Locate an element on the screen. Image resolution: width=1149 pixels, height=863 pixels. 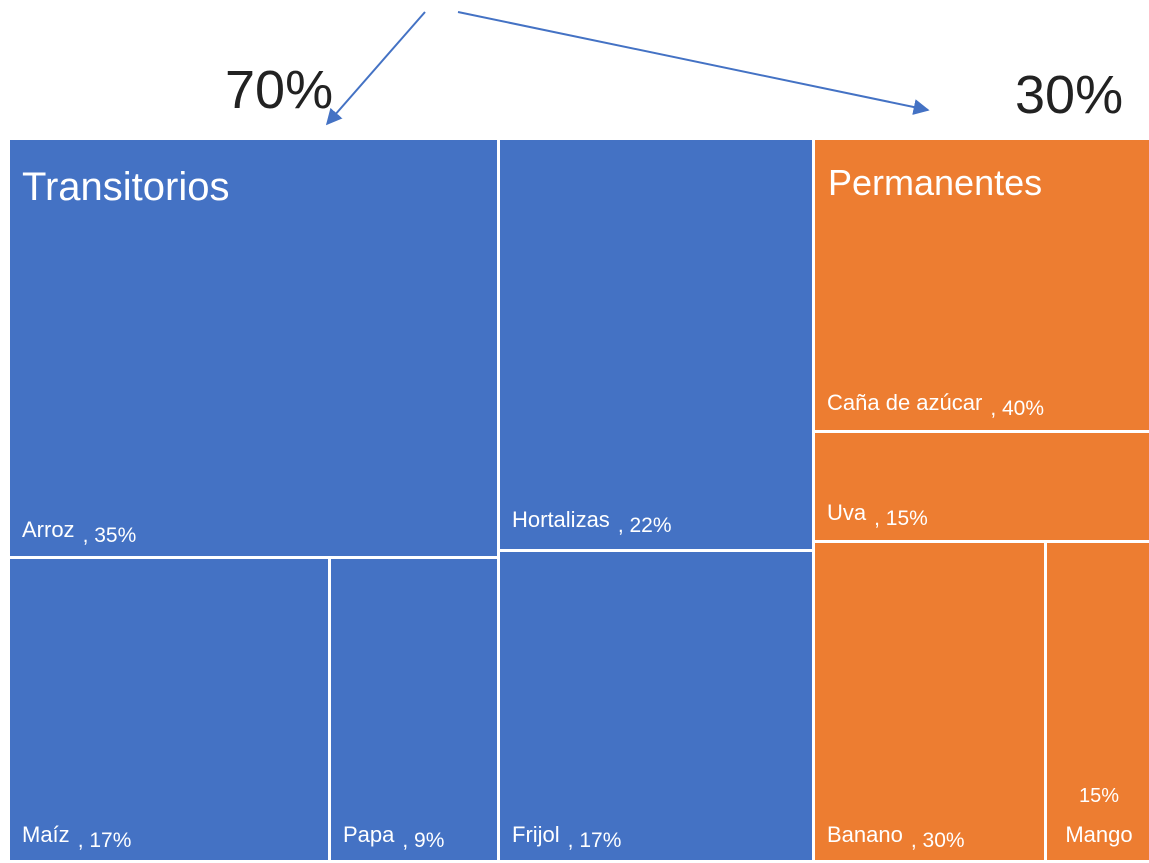
tile-value: , 35% is located at coordinates (110, 535).